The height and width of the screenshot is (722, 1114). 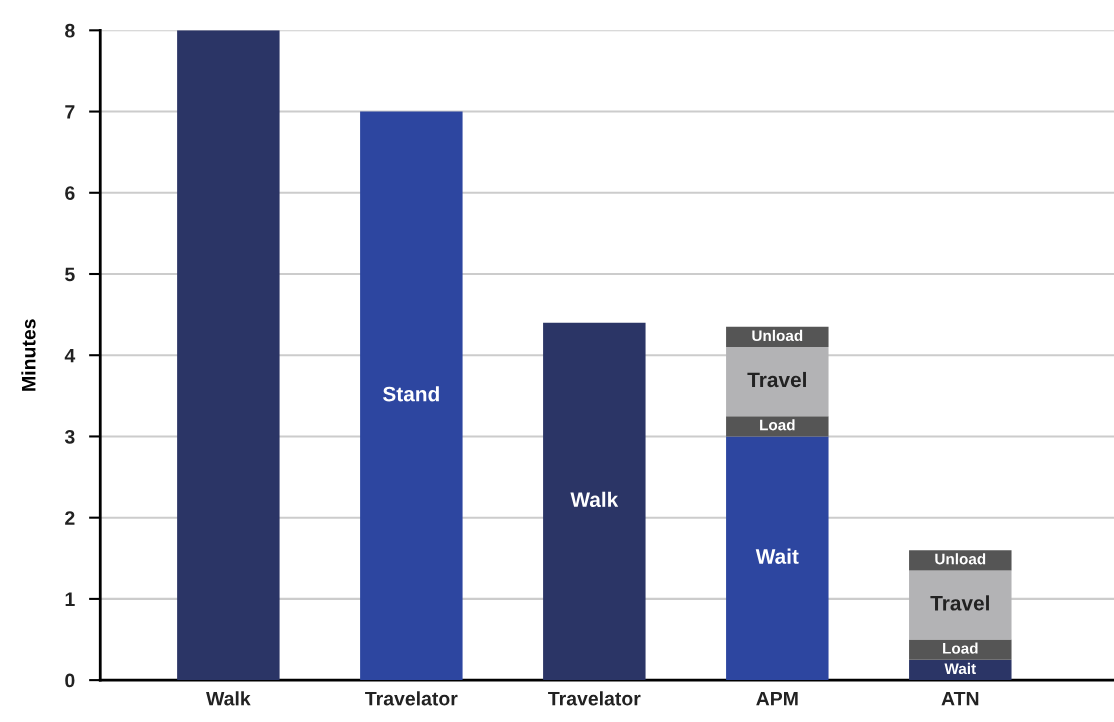 What do you see at coordinates (228, 698) in the screenshot?
I see `x-tick-label: Walk` at bounding box center [228, 698].